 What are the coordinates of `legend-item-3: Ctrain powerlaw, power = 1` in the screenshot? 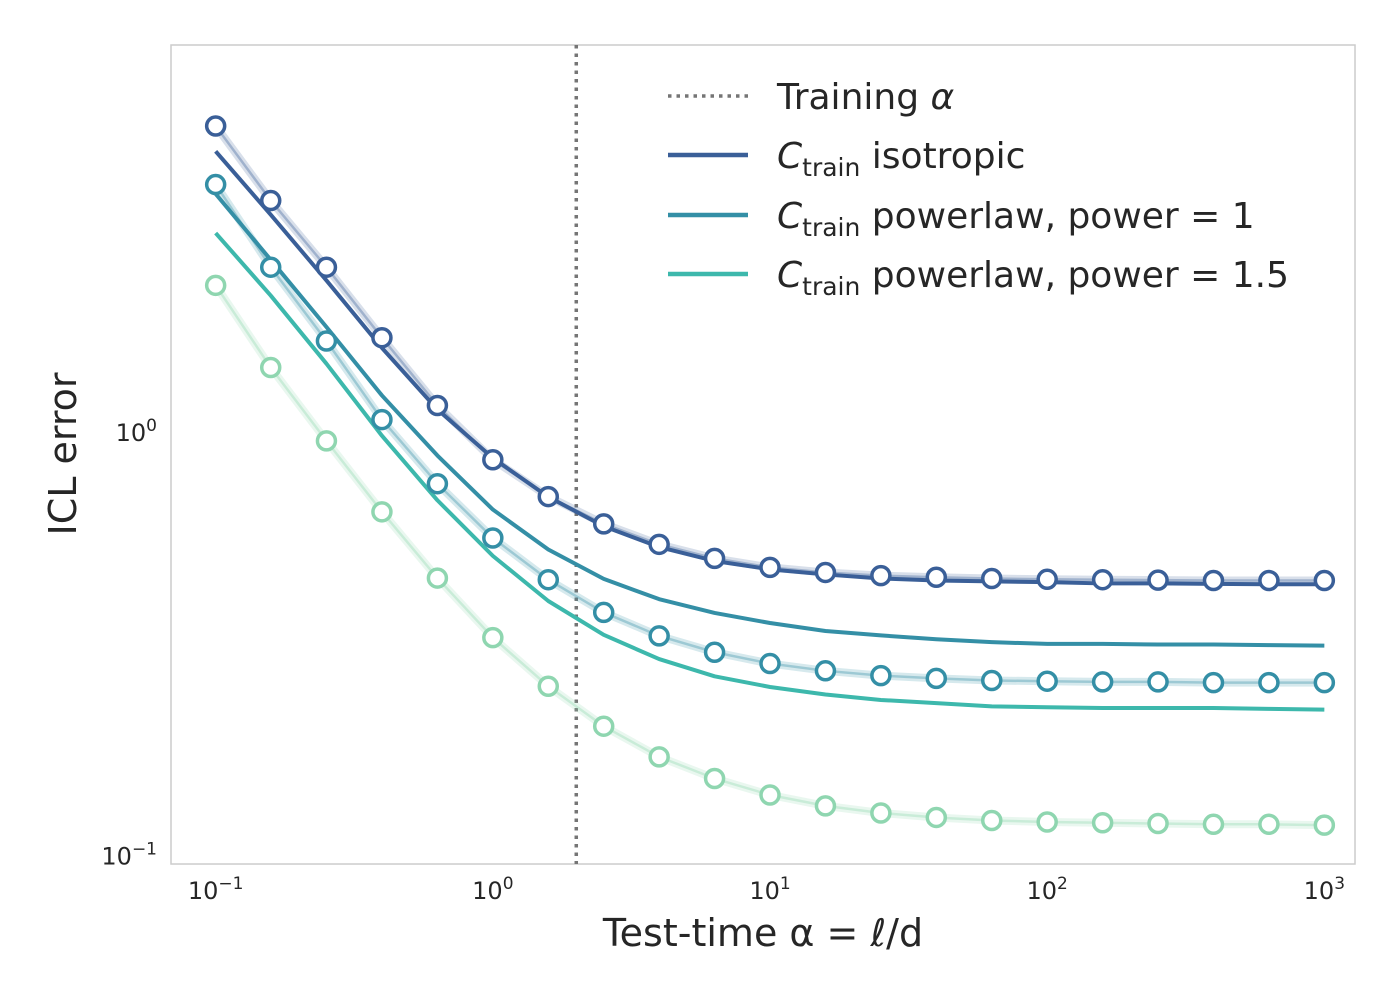 It's located at (961, 219).